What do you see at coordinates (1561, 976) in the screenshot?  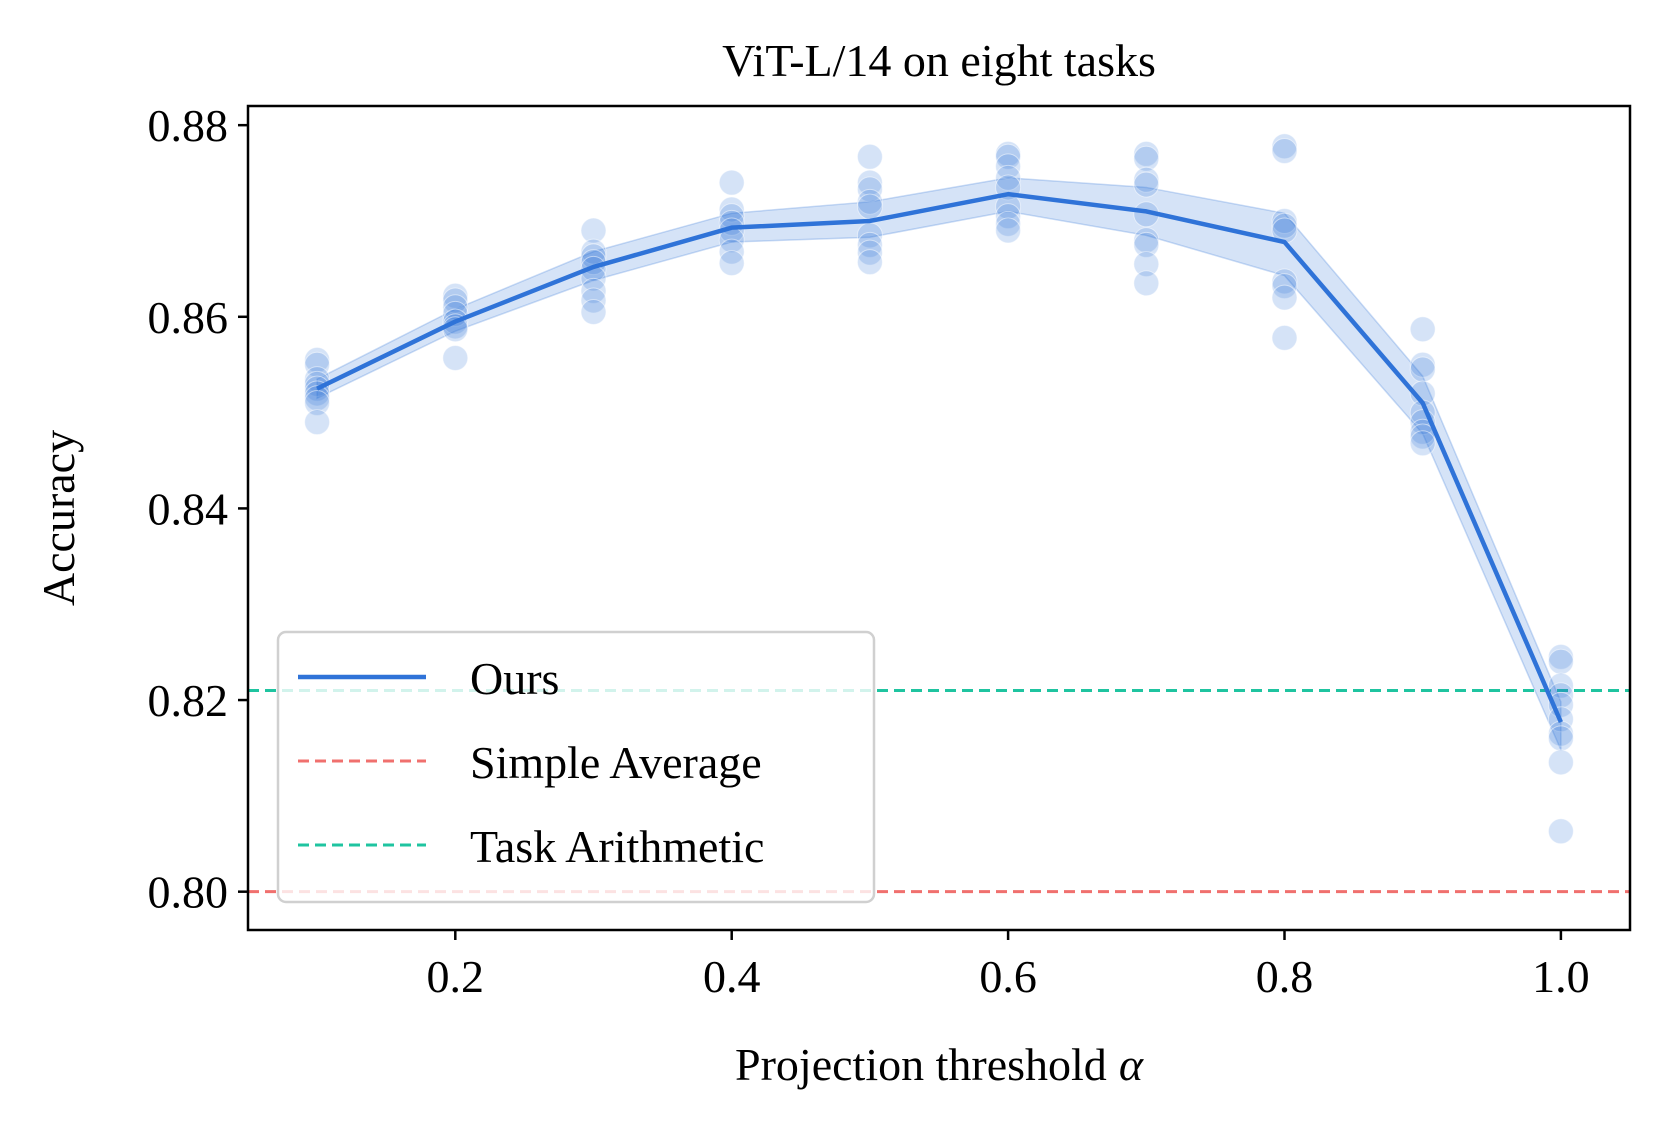 I see `x-tick-label: 1.0` at bounding box center [1561, 976].